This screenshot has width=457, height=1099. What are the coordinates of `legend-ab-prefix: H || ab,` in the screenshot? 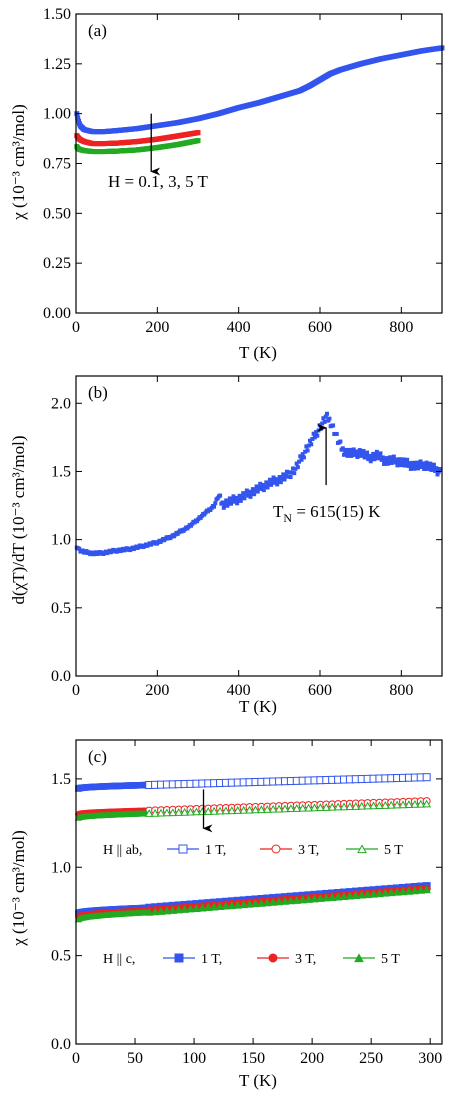 It's located at (122, 850).